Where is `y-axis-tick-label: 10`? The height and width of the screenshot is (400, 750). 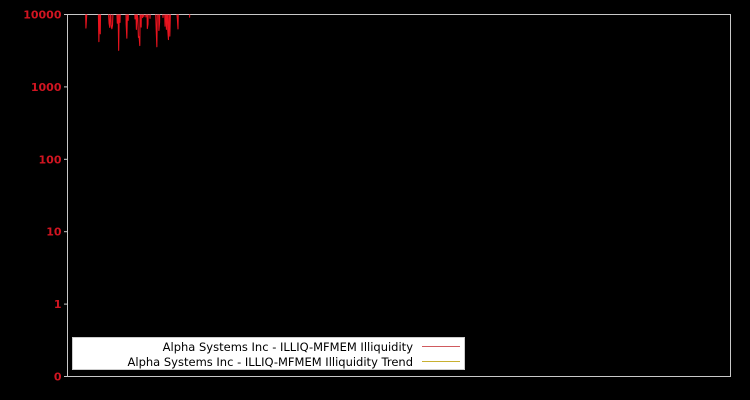
y-axis-tick-label: 10 is located at coordinates (54, 232).